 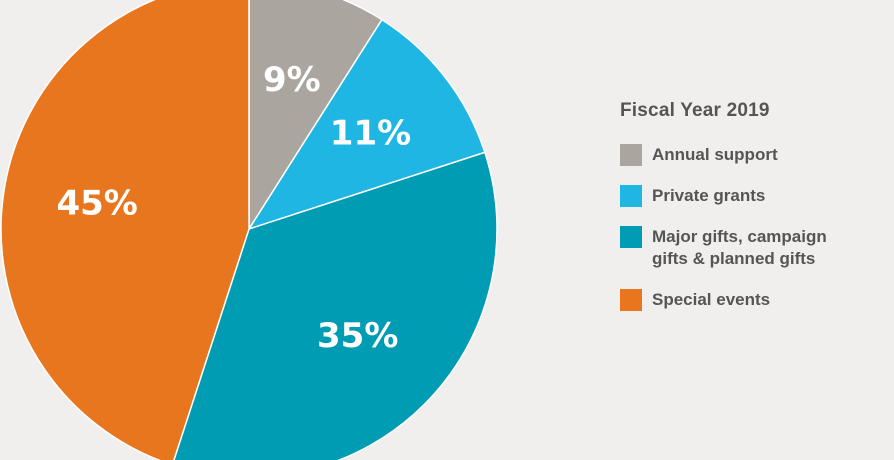 I want to click on legend-item-special-events: Special events, so click(x=755, y=300).